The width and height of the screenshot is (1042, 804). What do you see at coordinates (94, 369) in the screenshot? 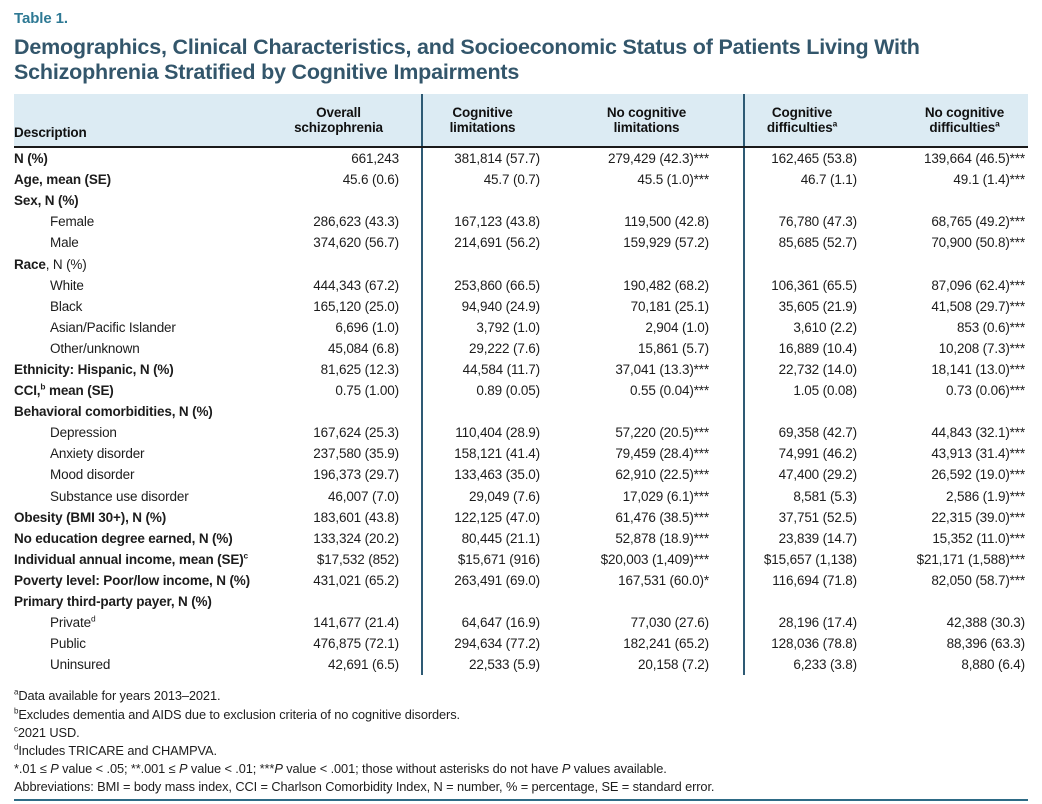
I see `row-label: Ethnicity: Hispanic, N (%)` at bounding box center [94, 369].